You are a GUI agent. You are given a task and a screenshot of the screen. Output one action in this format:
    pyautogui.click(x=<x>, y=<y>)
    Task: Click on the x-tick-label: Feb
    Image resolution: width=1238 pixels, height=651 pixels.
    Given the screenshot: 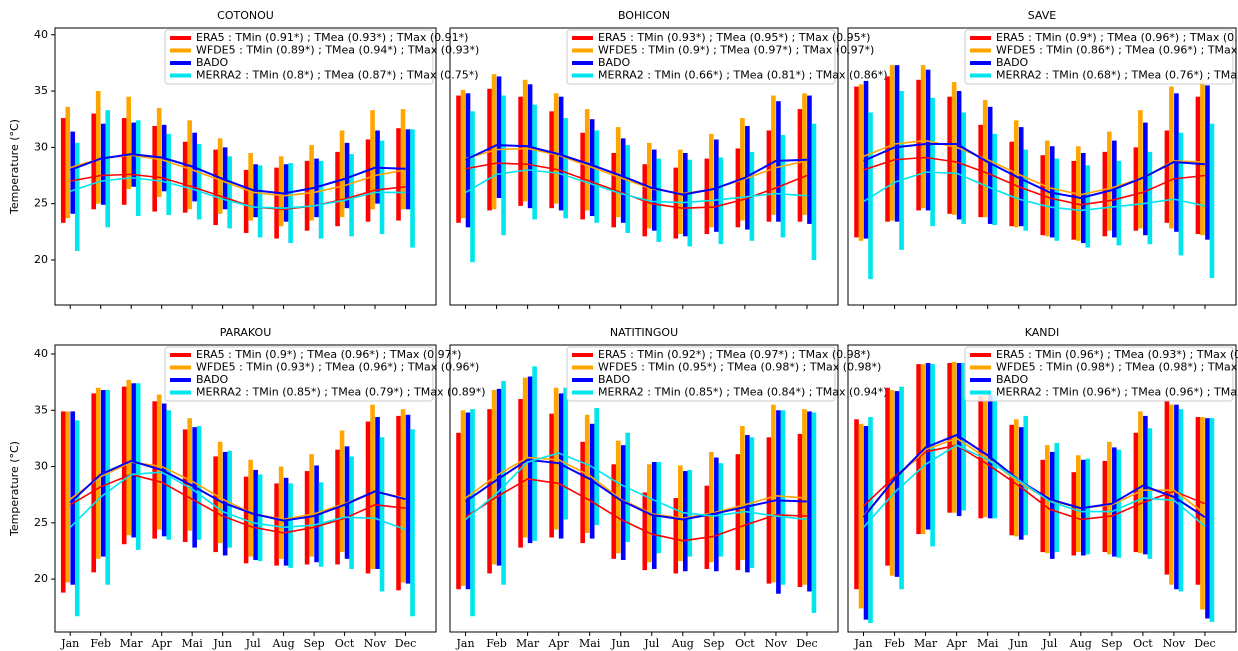 What is the action you would take?
    pyautogui.click(x=496, y=643)
    